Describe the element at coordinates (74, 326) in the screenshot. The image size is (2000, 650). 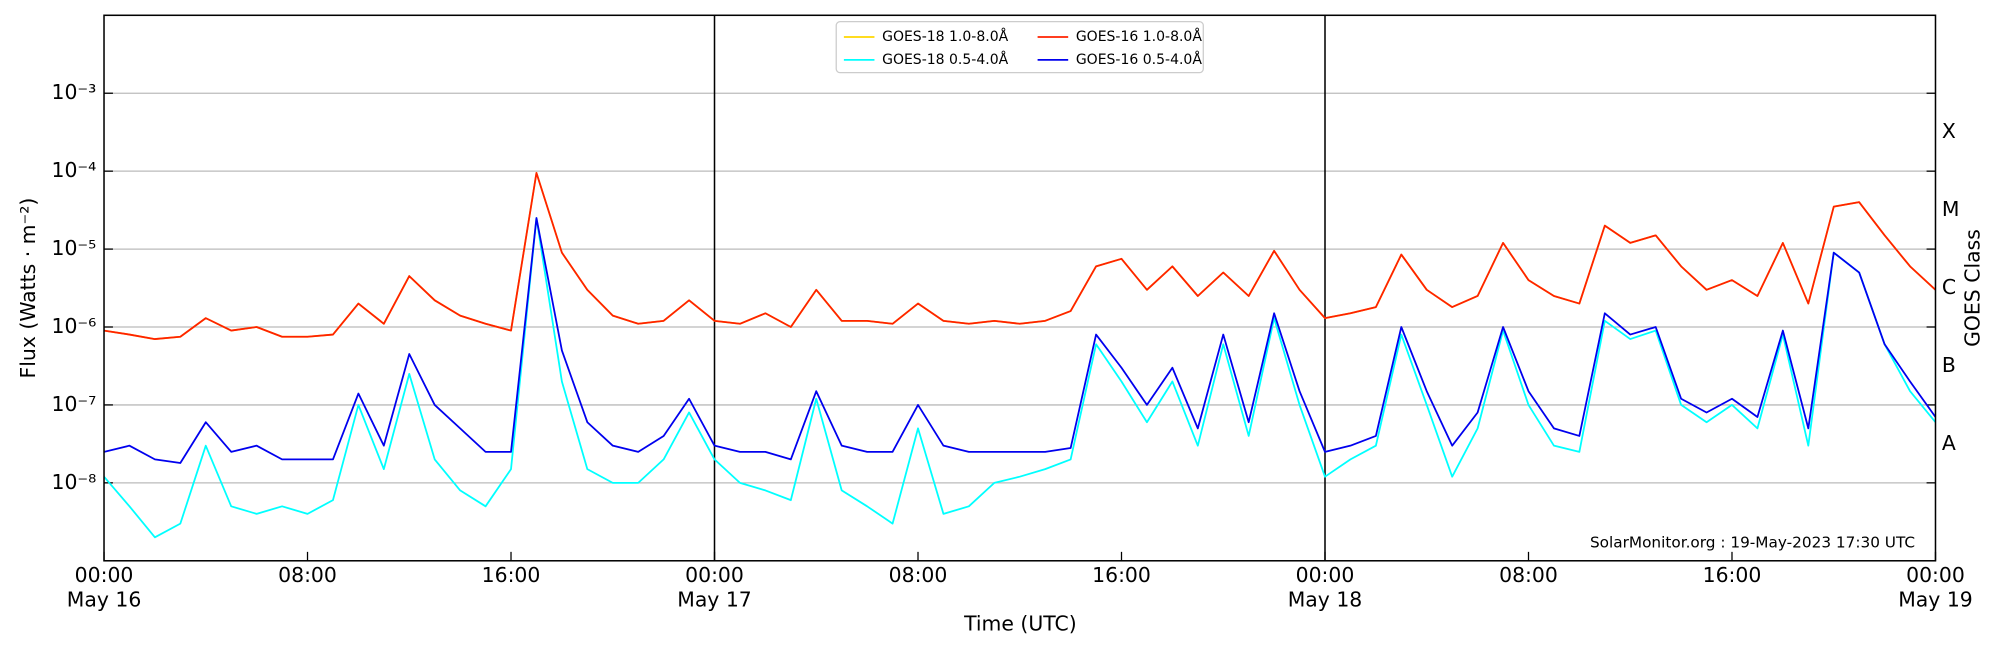
I see `y-tick-label: 10⁻⁶` at that location.